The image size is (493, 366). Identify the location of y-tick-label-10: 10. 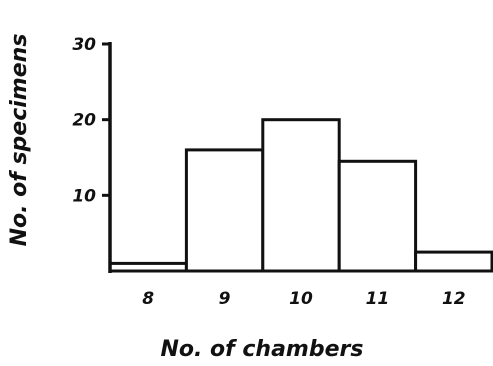
(84, 196).